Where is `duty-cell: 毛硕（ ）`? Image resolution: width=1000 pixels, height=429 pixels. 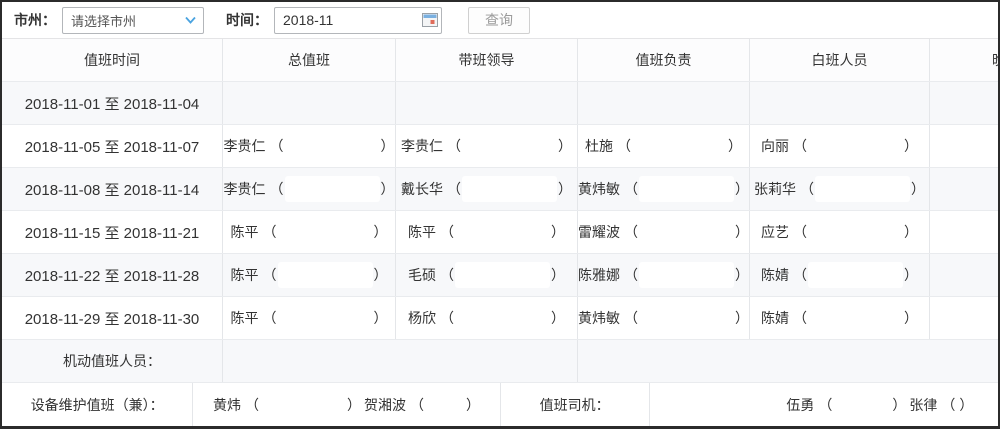
duty-cell: 毛硕（ ） is located at coordinates (487, 275).